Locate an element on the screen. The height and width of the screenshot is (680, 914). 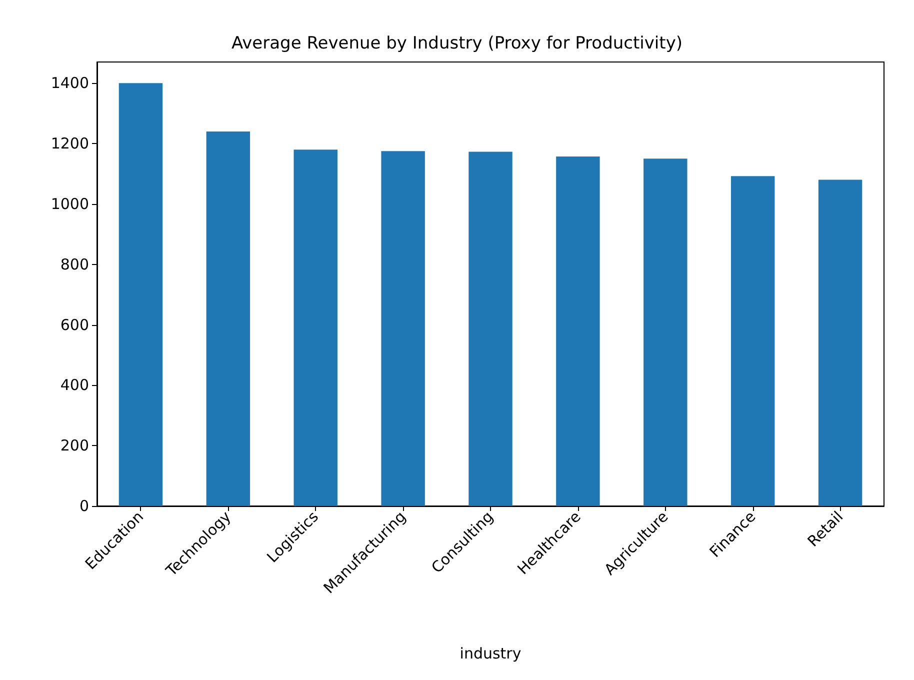
chart-title: Average Revenue by Industry (Proxy for Productivity) is located at coordinates (457, 44).